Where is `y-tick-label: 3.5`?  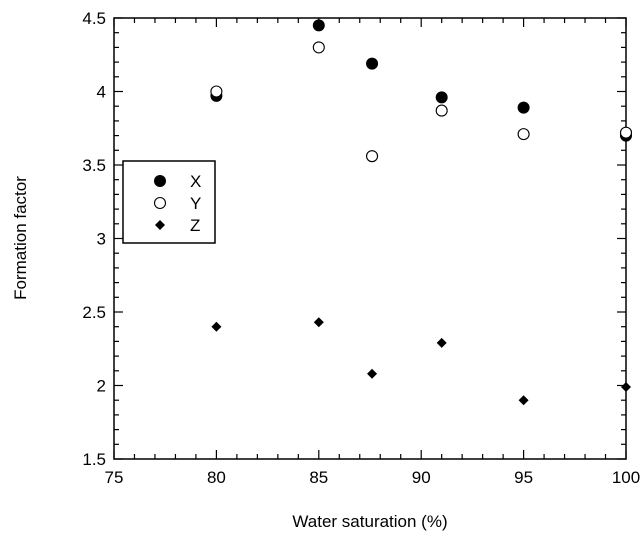 y-tick-label: 3.5 is located at coordinates (94, 165).